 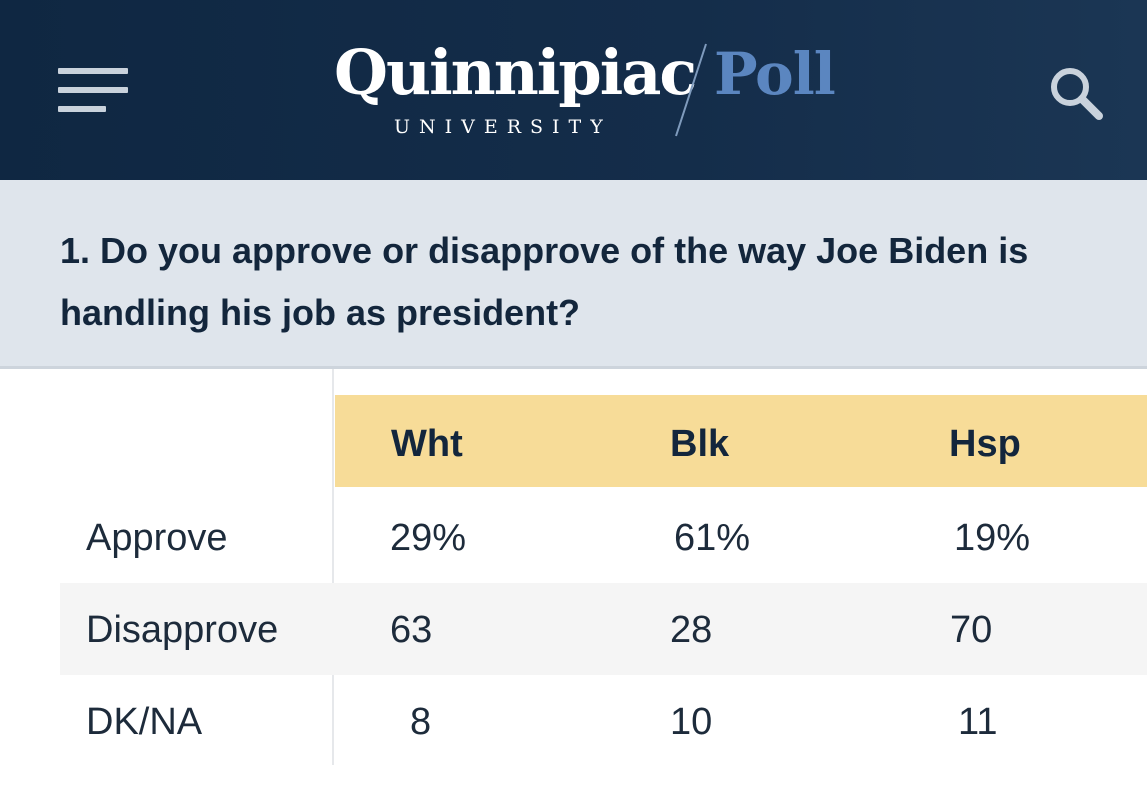 I want to click on table-header-row: Wht Blk Hsp, so click(x=741, y=441).